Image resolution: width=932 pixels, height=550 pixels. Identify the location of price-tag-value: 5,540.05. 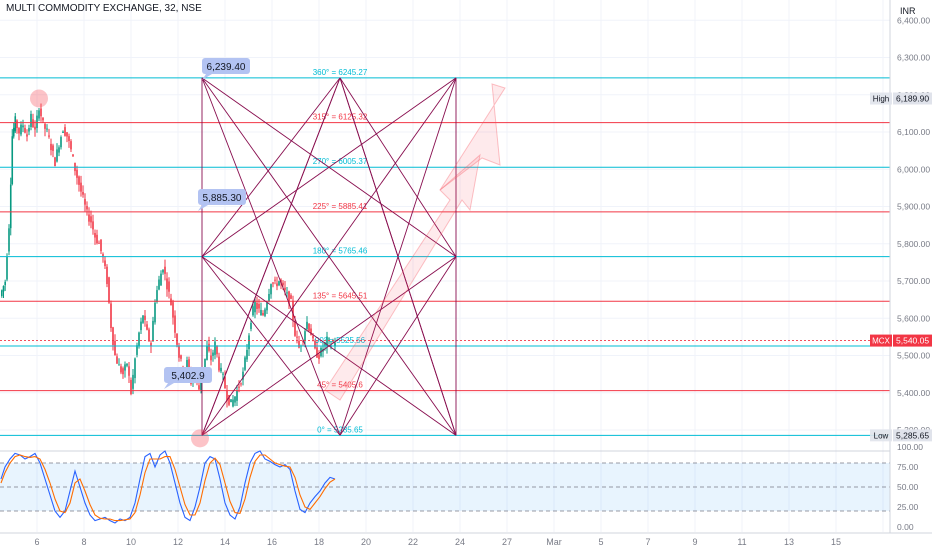
(912, 341).